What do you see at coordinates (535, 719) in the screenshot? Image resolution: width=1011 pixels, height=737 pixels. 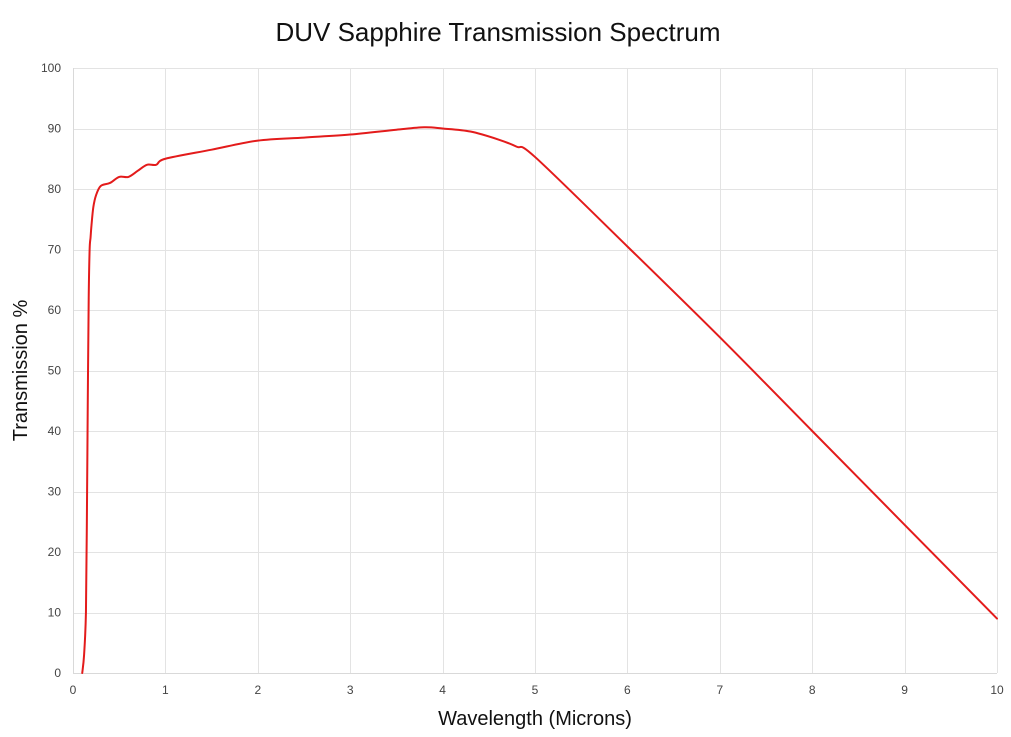 I see `x-axis-title: Wavelength (Microns)` at bounding box center [535, 719].